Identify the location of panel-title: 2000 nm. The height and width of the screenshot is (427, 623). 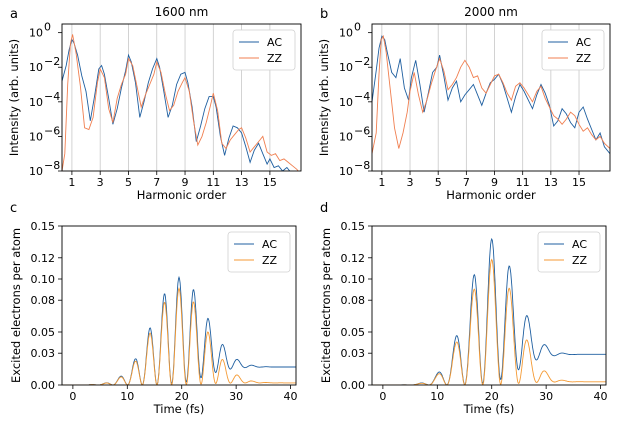
(491, 12).